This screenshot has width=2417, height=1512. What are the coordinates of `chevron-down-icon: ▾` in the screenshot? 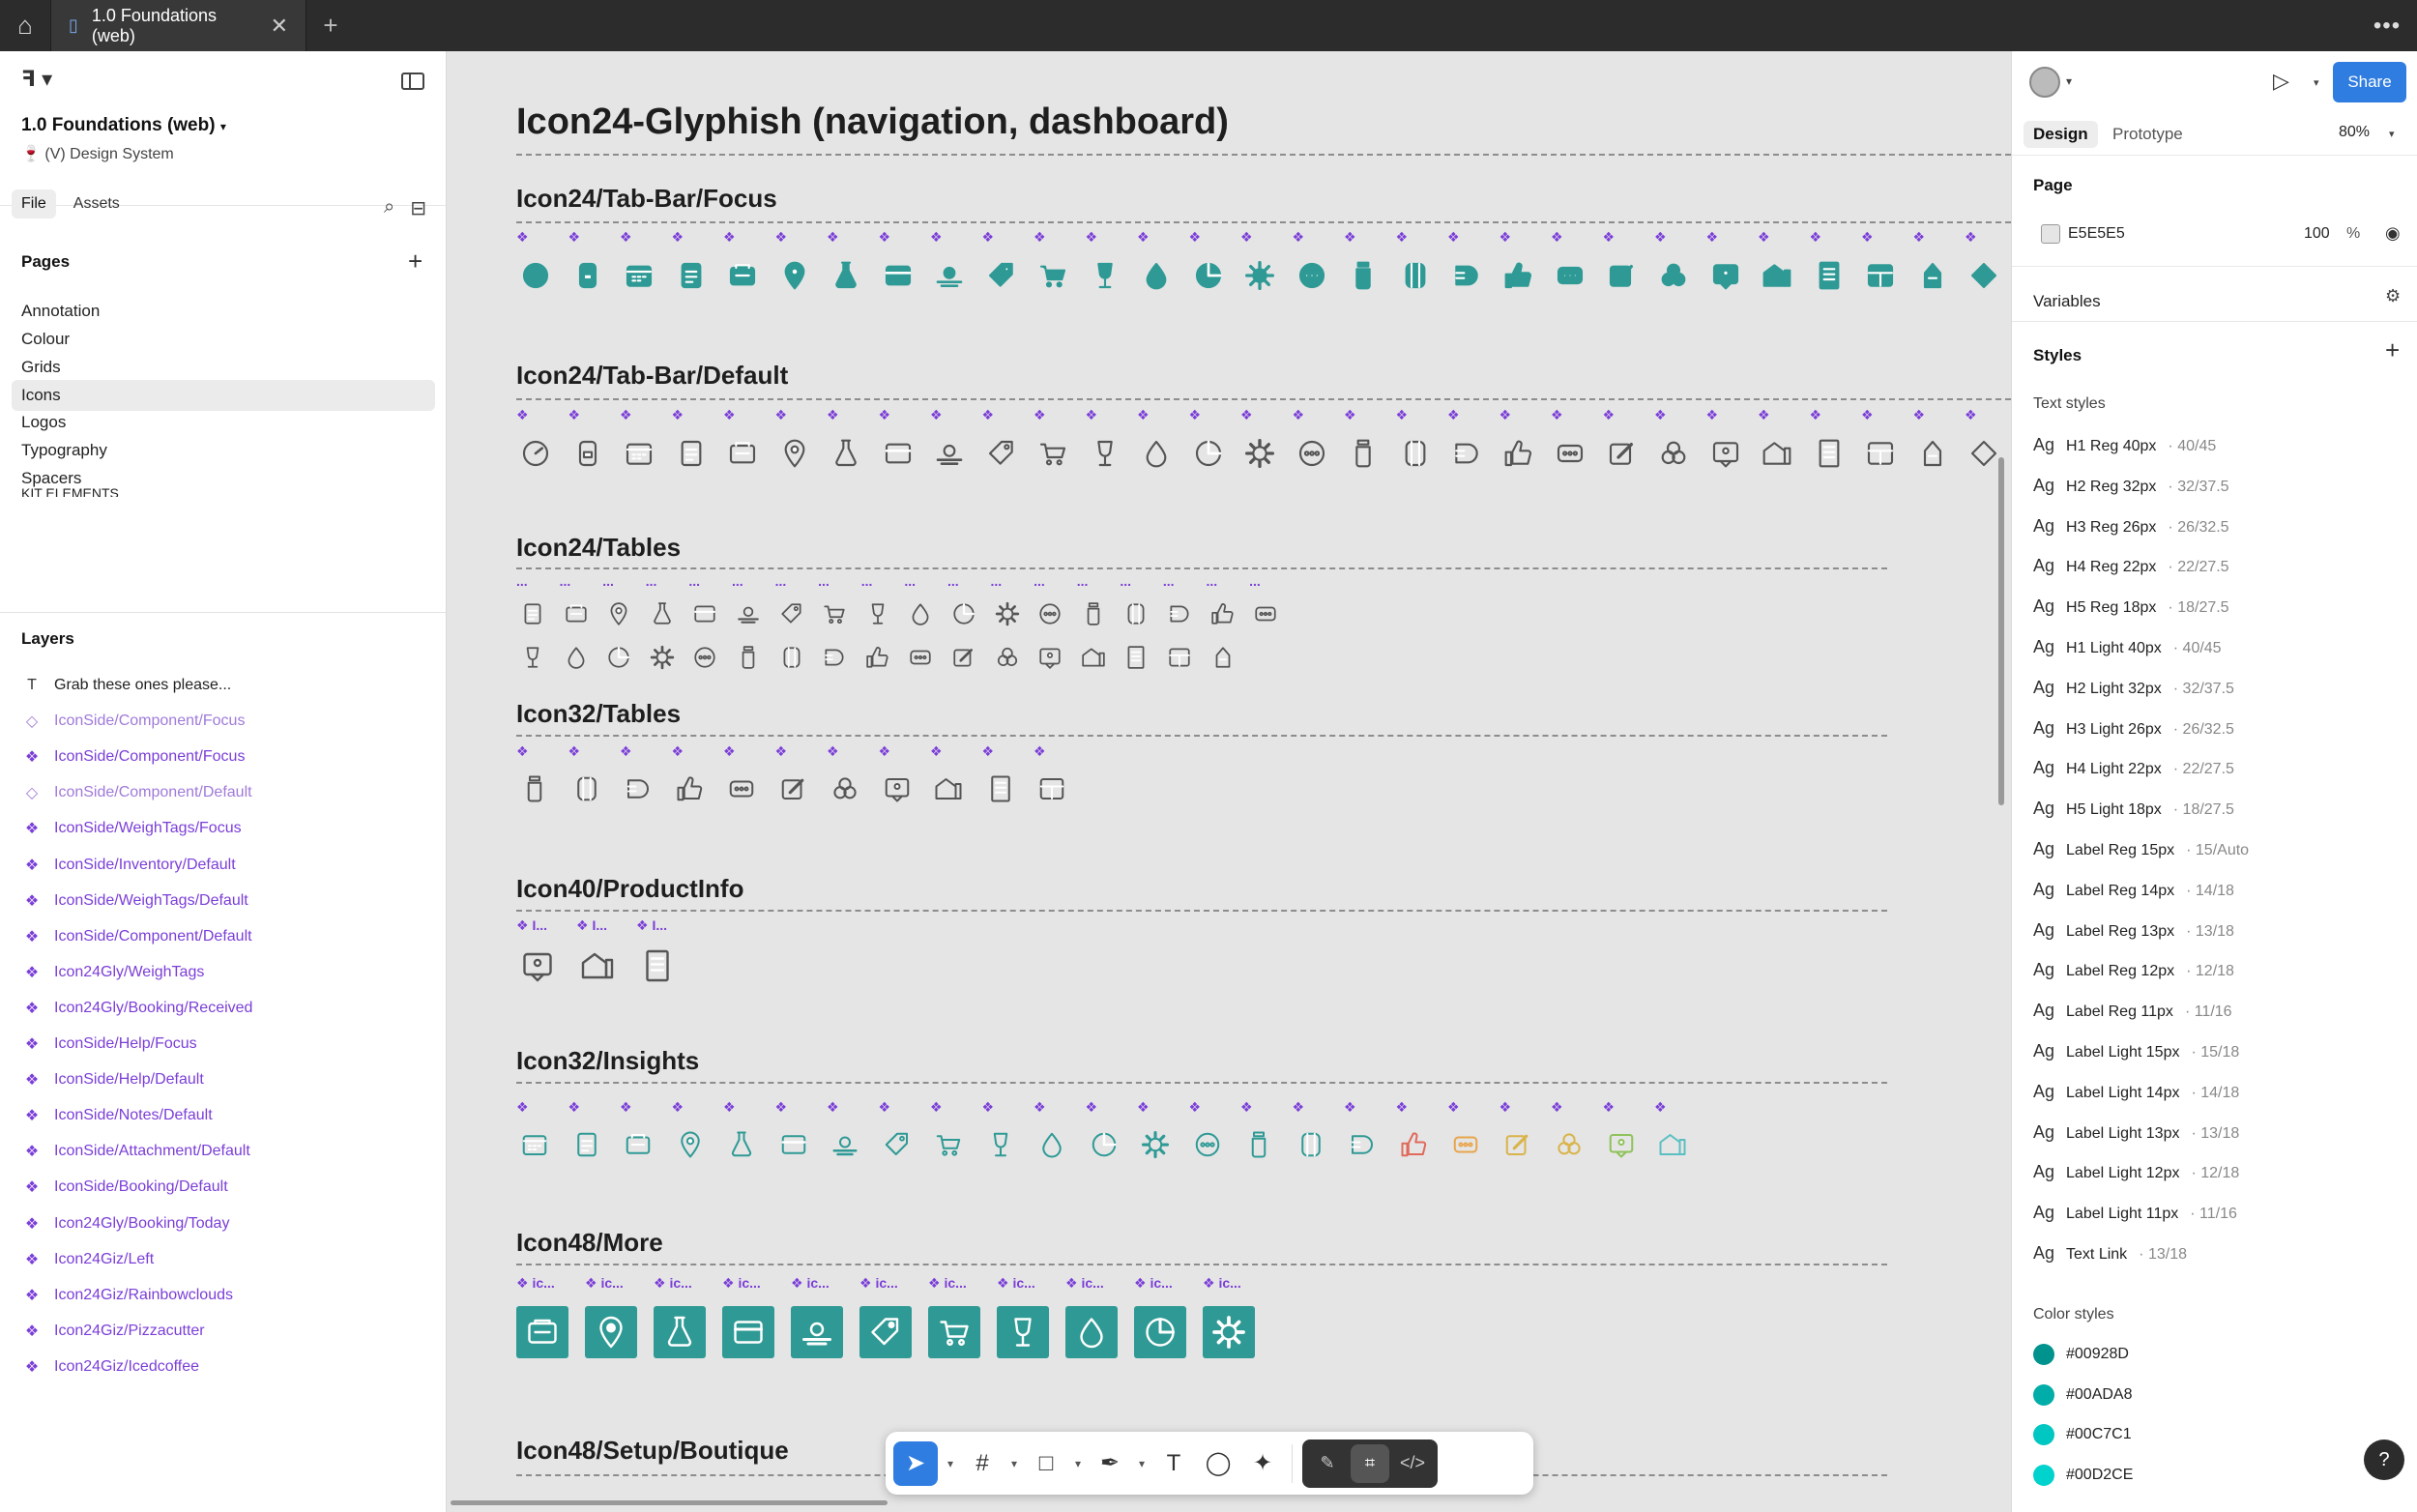 It's located at (1014, 1463).